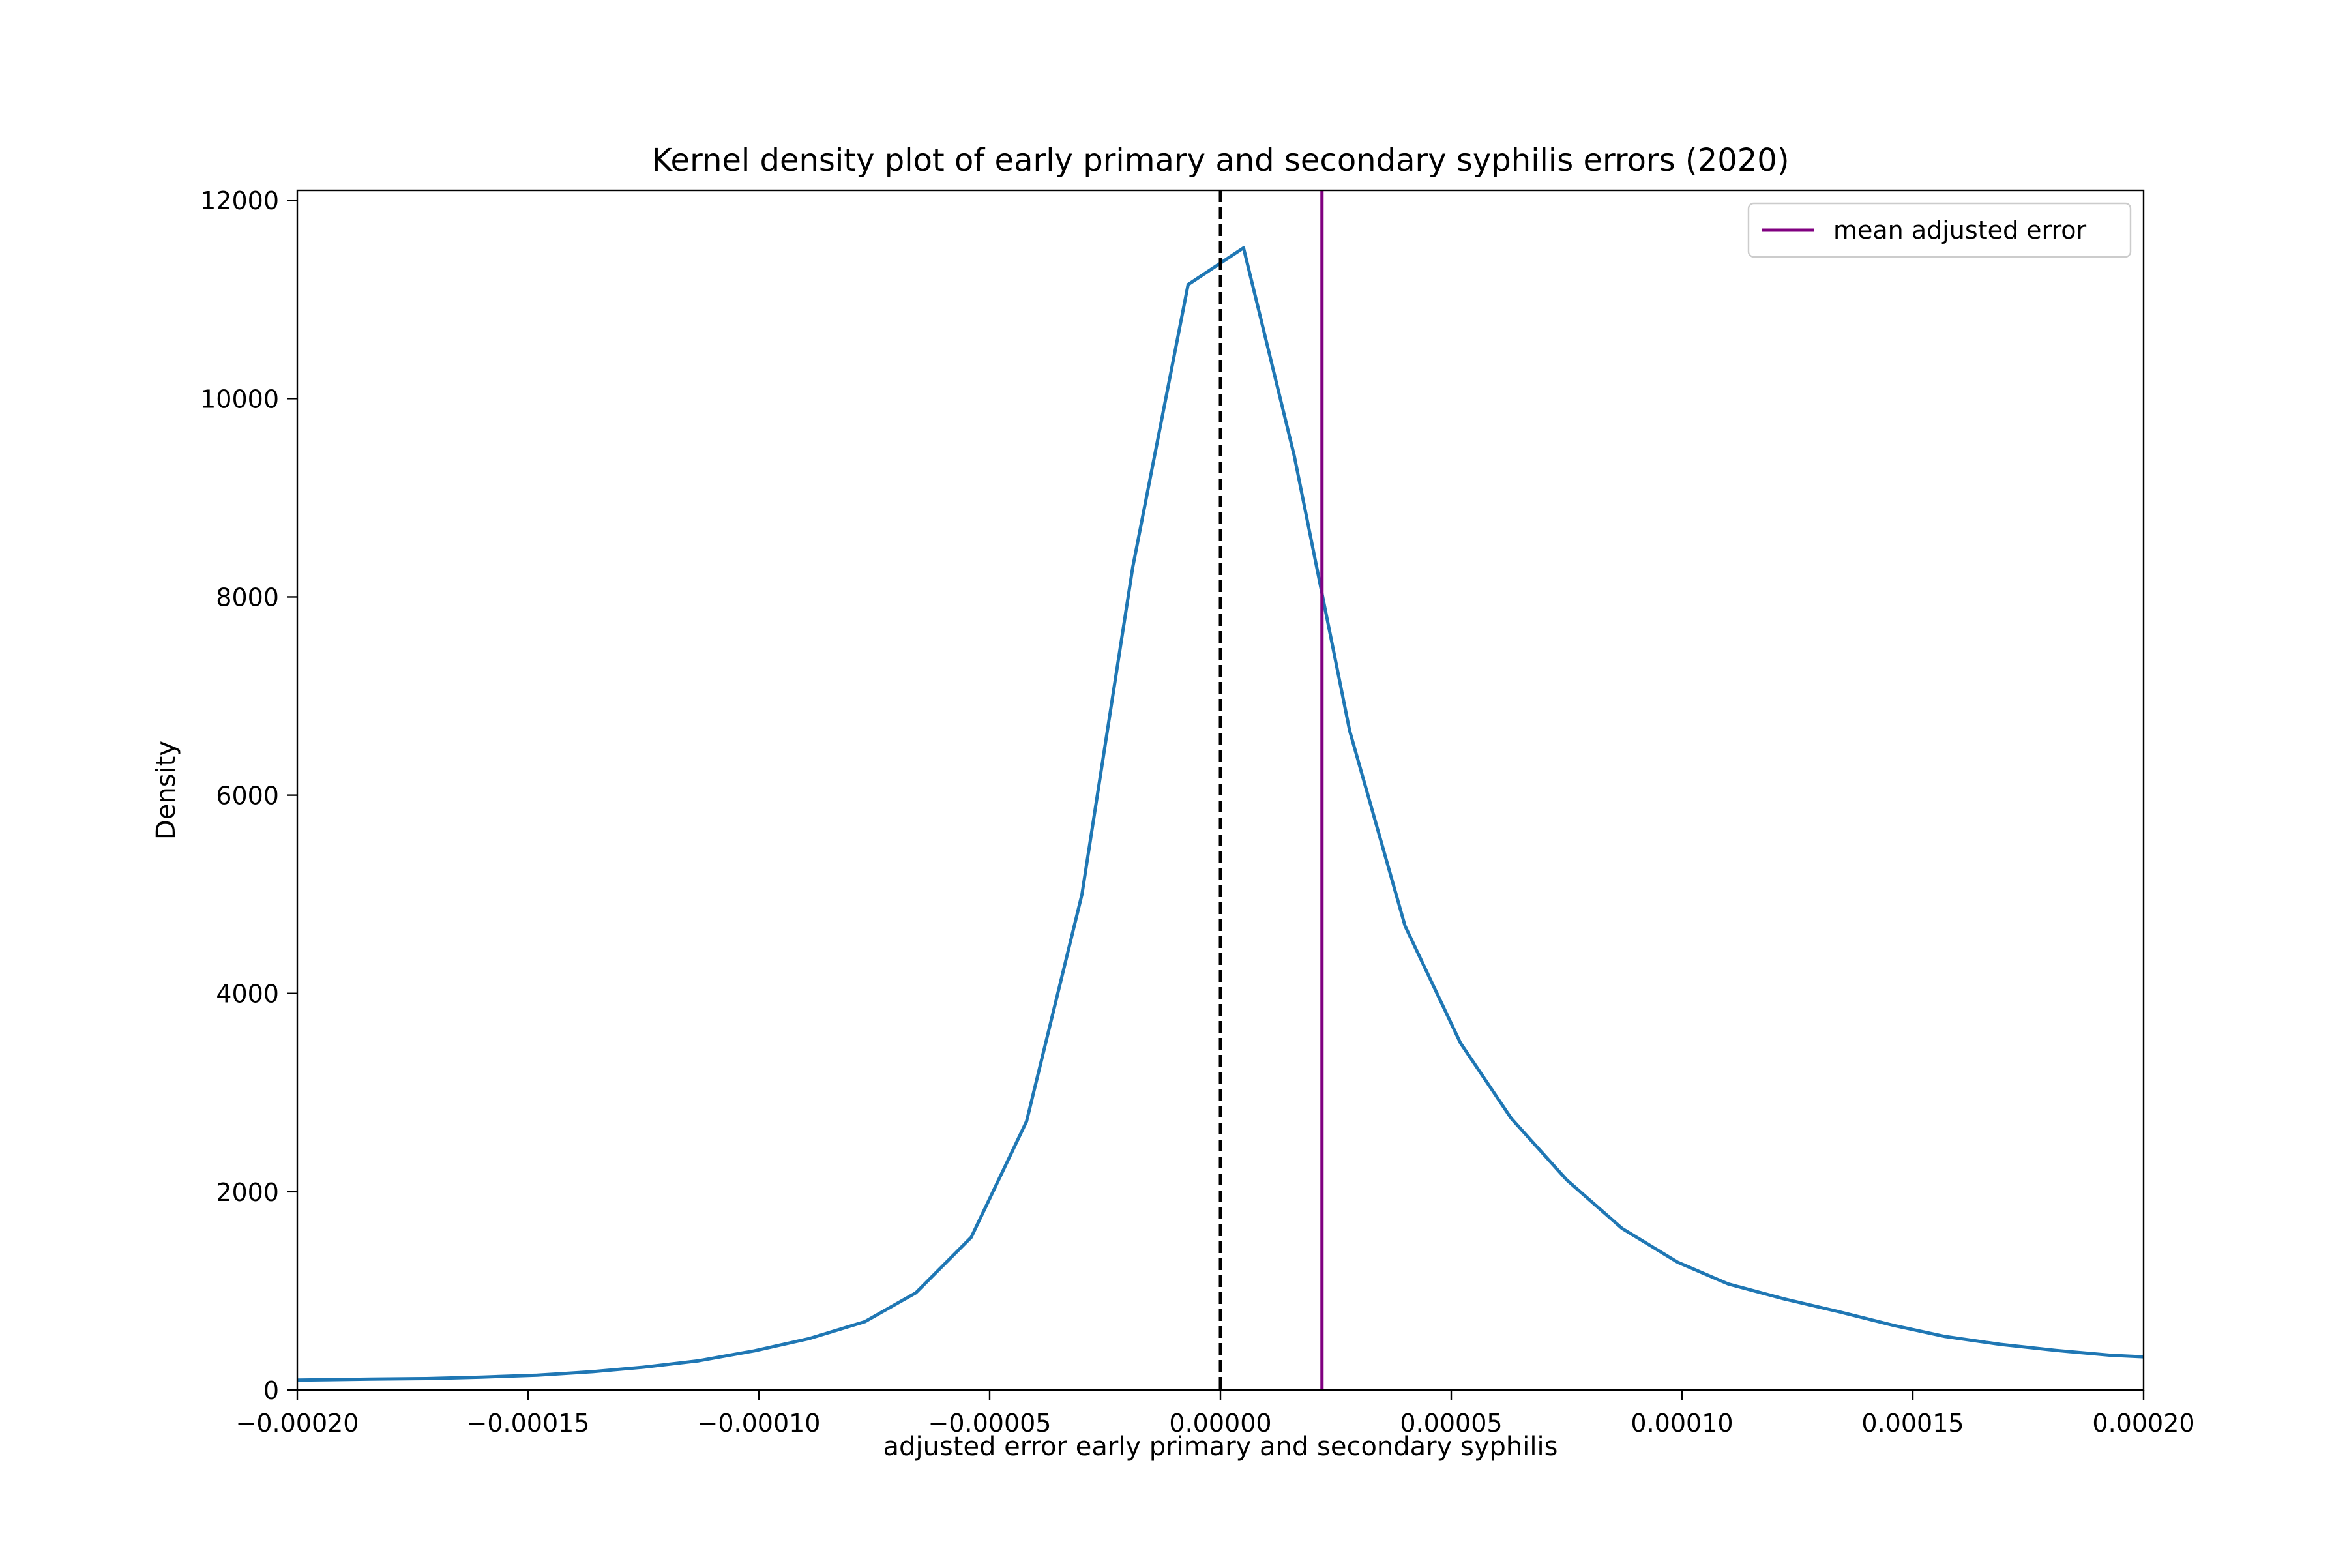 This screenshot has width=2347, height=1568. I want to click on x-tick-label: 0.00015, so click(1912, 1424).